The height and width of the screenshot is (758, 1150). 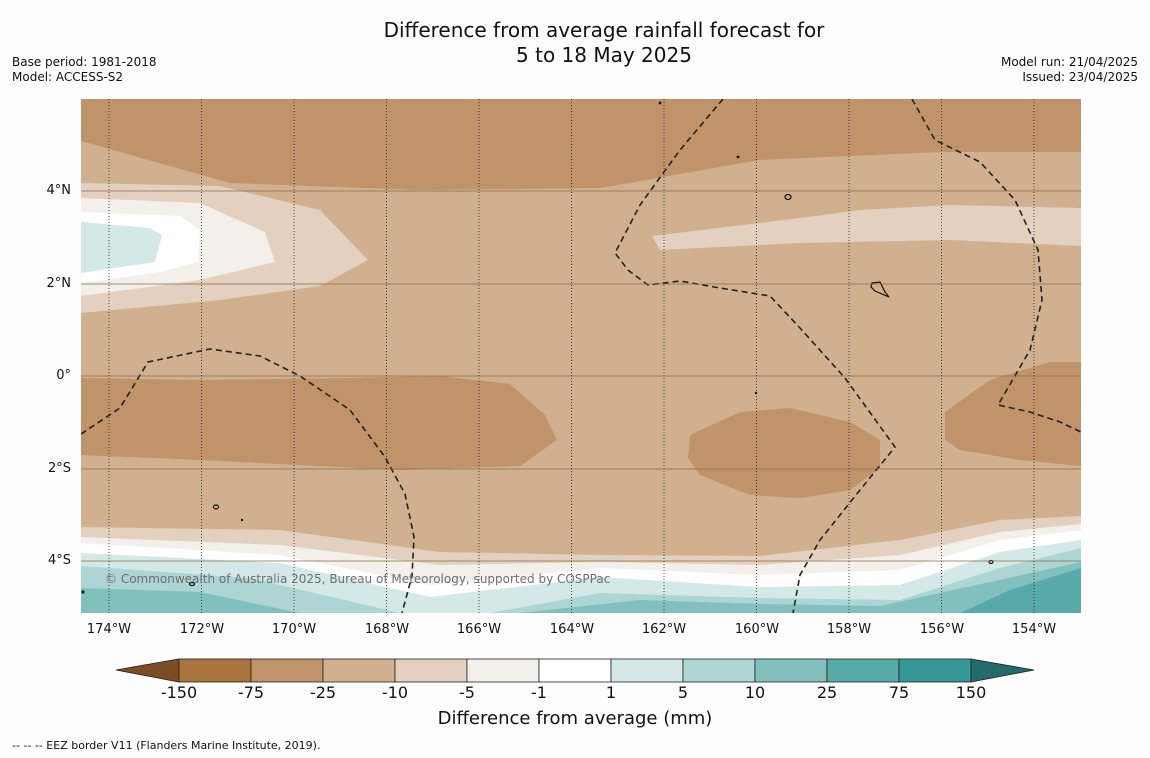 What do you see at coordinates (899, 692) in the screenshot?
I see `colorbar-tick-label: 75` at bounding box center [899, 692].